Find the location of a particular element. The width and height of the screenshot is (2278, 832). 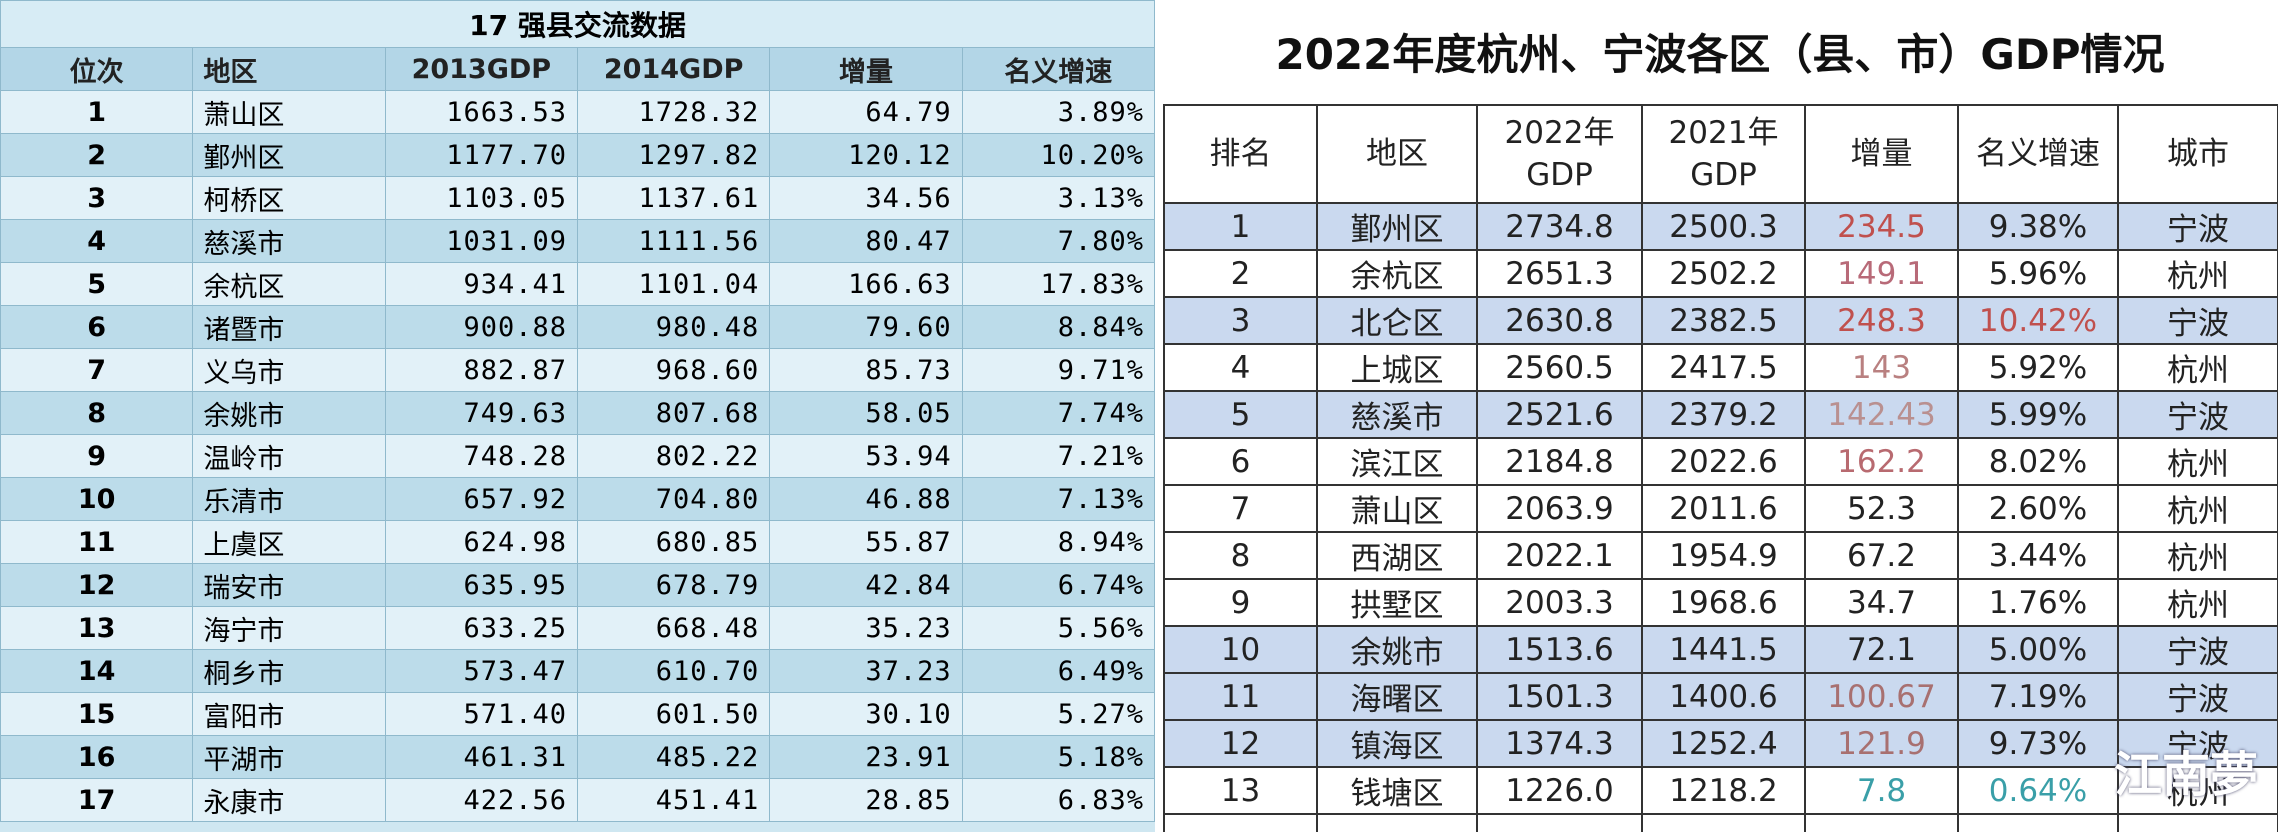

cell: 1513.6 is located at coordinates (1559, 649).